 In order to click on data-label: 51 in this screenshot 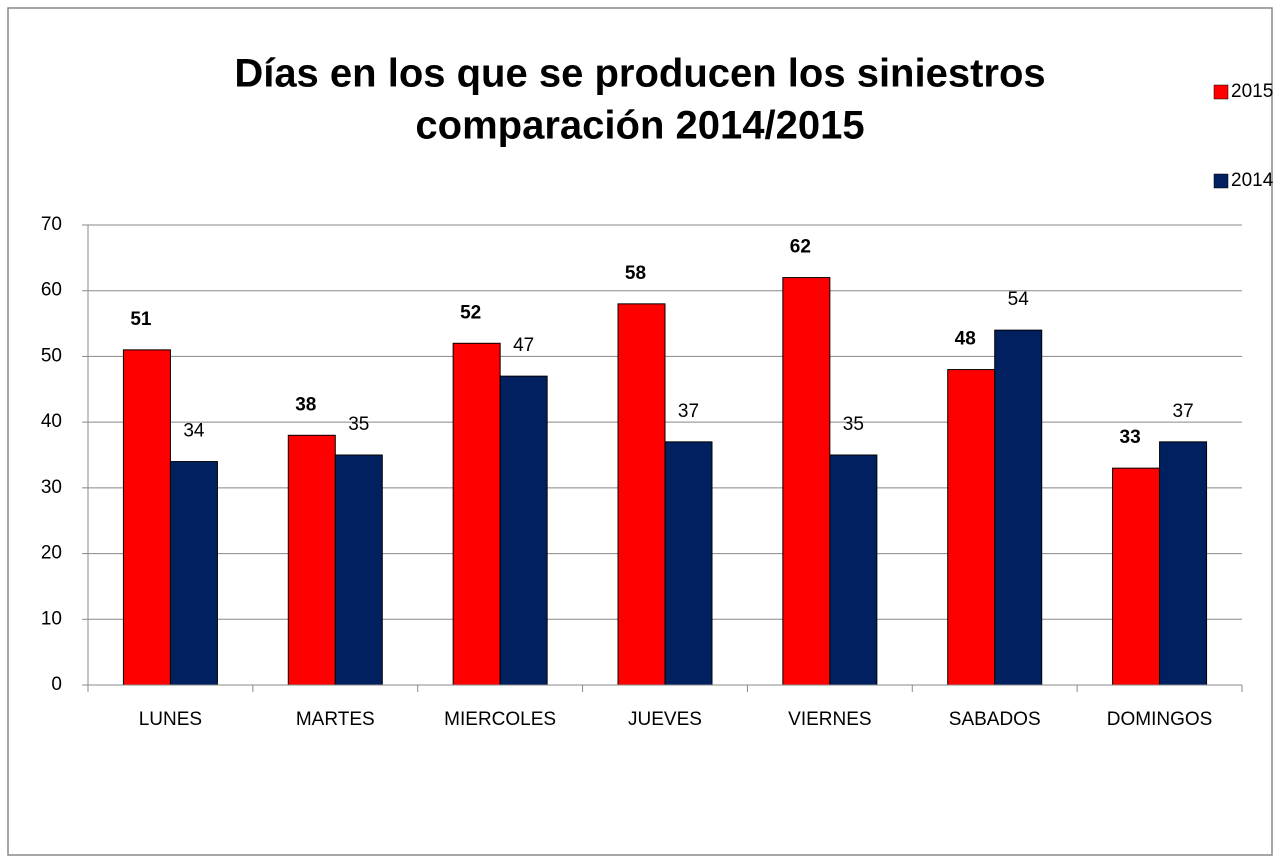, I will do `click(141, 319)`.